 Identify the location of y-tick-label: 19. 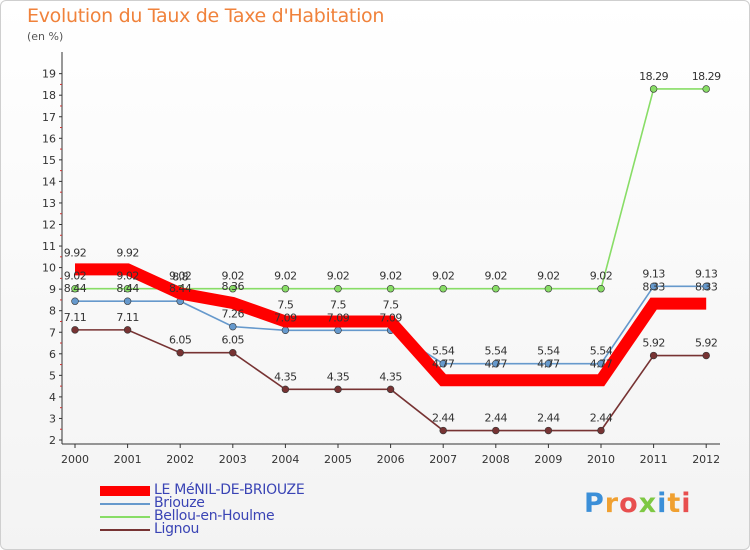
(49, 74).